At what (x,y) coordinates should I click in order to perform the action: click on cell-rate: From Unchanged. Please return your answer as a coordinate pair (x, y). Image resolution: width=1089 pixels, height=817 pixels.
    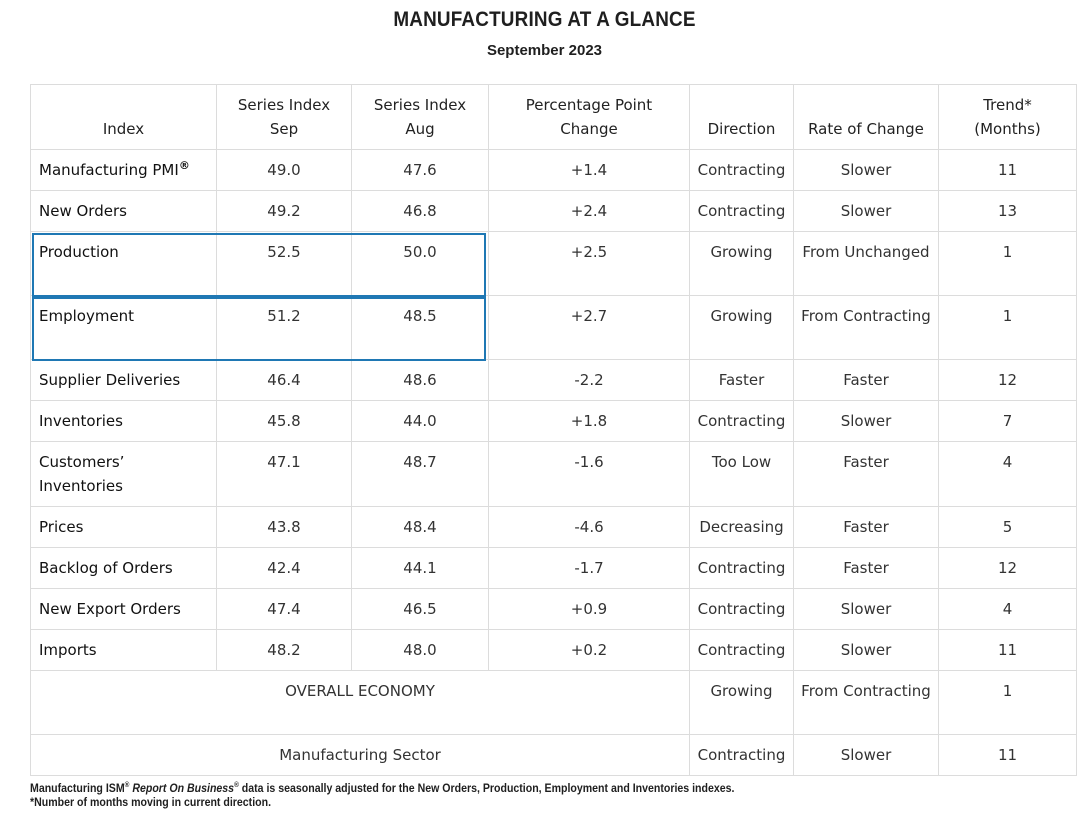
    Looking at the image, I should click on (866, 263).